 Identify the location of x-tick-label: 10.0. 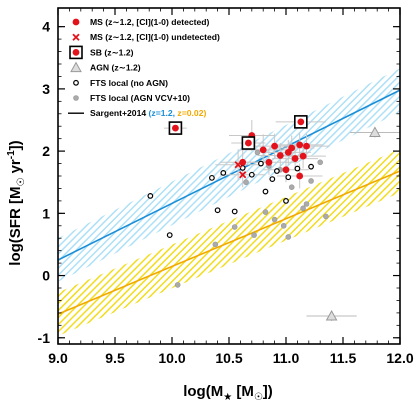
(171, 358).